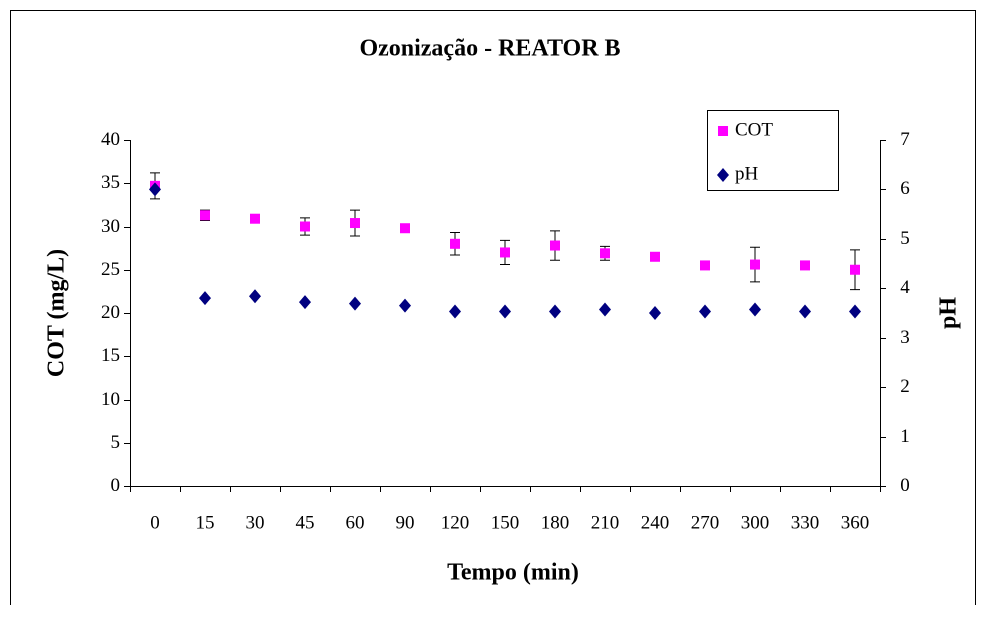 Image resolution: width=981 pixels, height=617 pixels. What do you see at coordinates (905, 188) in the screenshot?
I see `y2-tick-label: 6` at bounding box center [905, 188].